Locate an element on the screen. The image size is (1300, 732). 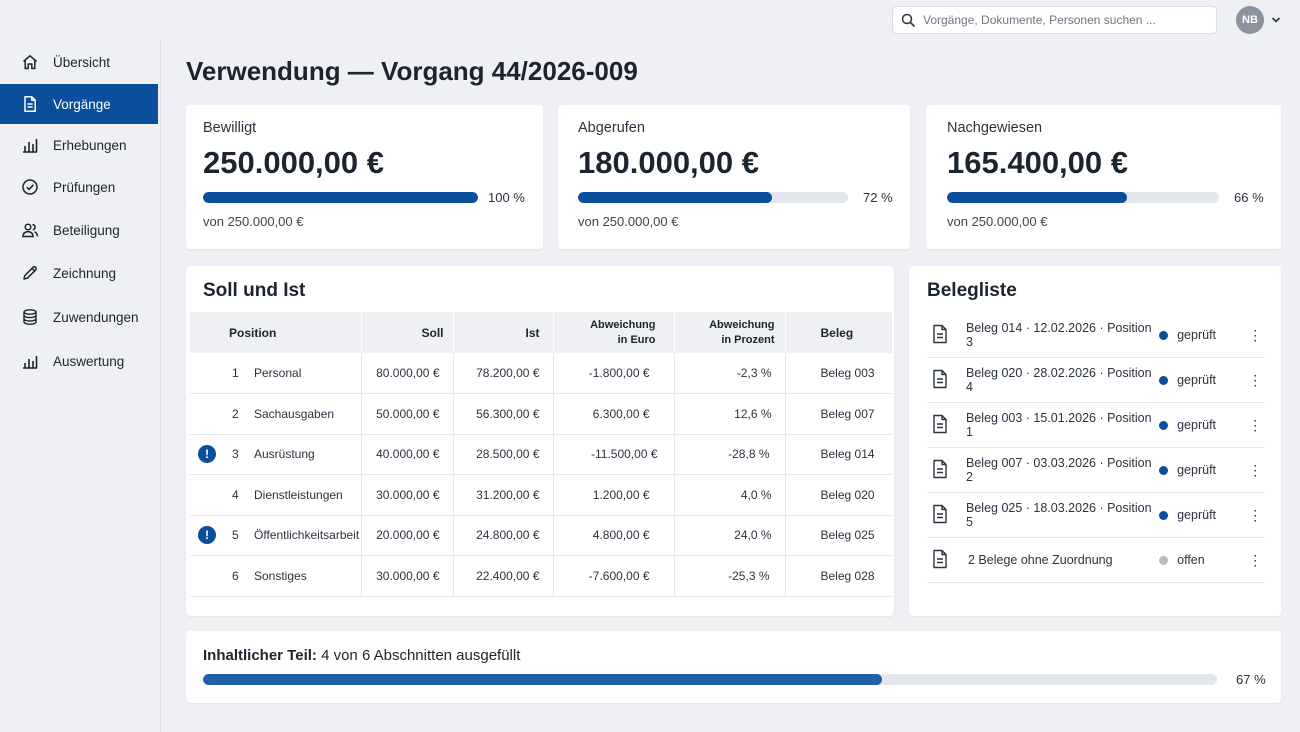
column-header-soll: Soll is located at coordinates (407, 332).